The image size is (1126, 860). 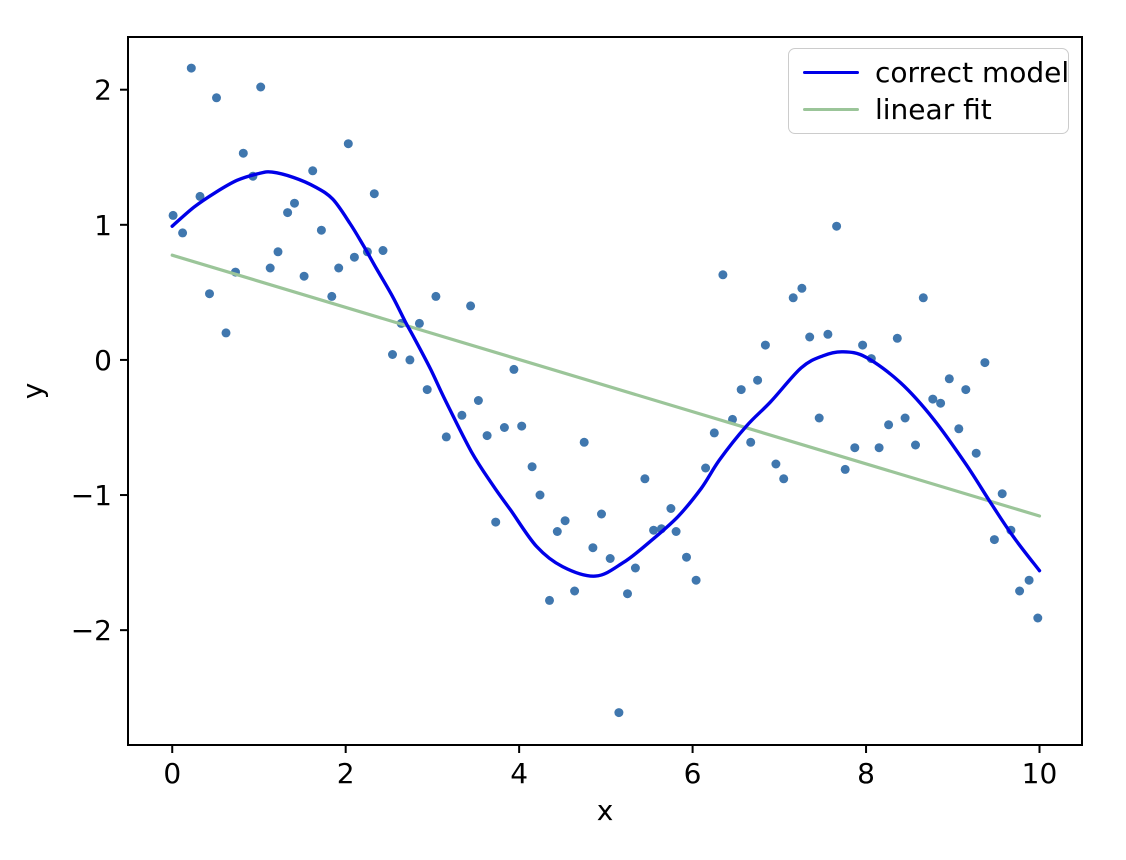 What do you see at coordinates (103, 225) in the screenshot?
I see `y-tick-label: 1` at bounding box center [103, 225].